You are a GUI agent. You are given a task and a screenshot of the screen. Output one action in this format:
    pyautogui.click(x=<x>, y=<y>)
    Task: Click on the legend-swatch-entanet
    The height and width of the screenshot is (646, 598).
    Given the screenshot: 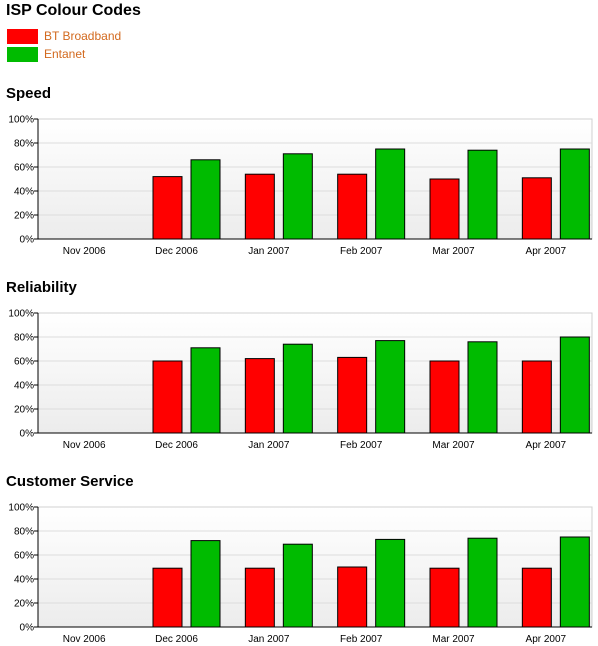 What is the action you would take?
    pyautogui.click(x=22, y=54)
    